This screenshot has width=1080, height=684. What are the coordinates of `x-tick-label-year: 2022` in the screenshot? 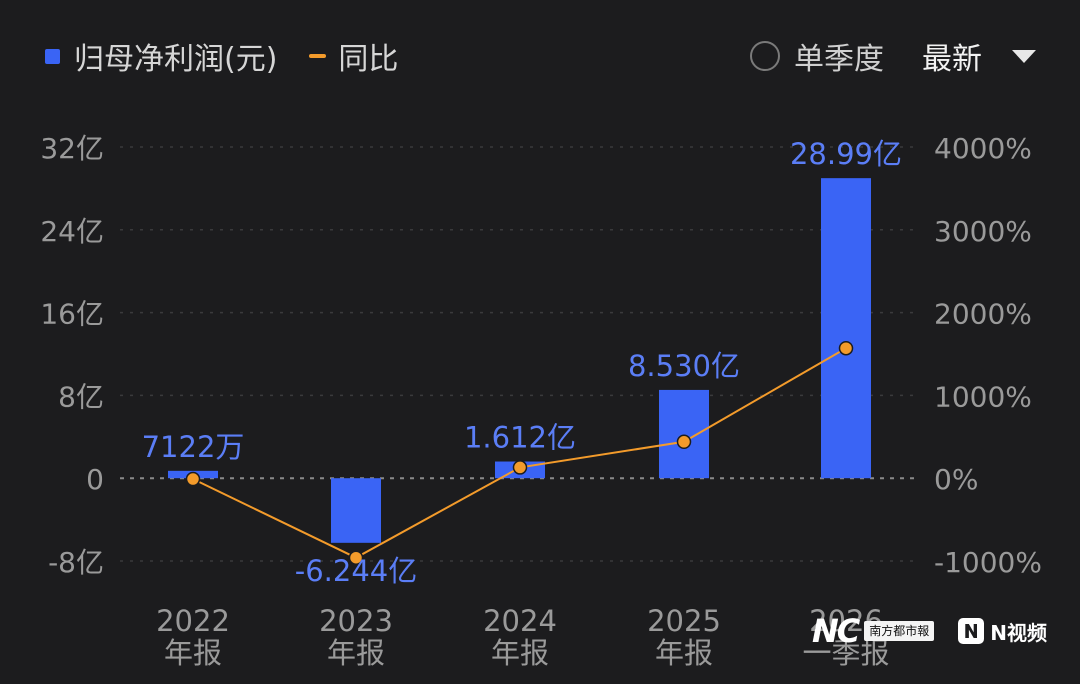 It's located at (193, 621).